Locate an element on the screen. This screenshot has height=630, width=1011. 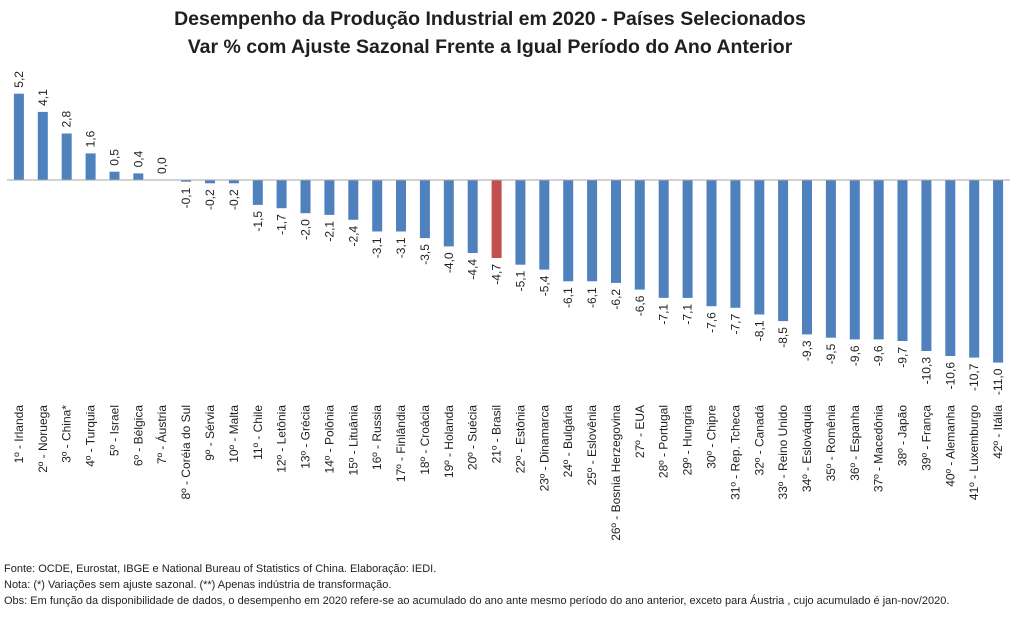
data-label: 1,6 is located at coordinates (91, 138).